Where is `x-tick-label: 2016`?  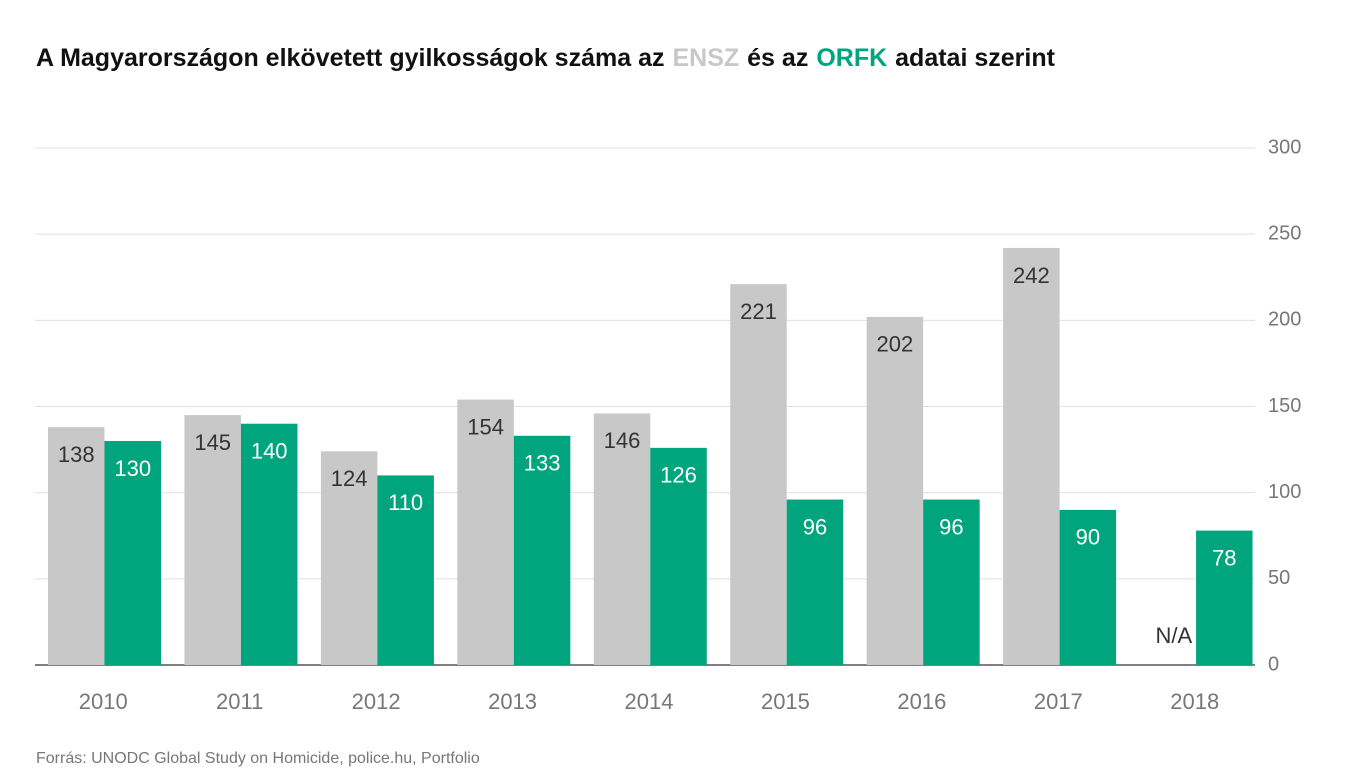 x-tick-label: 2016 is located at coordinates (921, 701).